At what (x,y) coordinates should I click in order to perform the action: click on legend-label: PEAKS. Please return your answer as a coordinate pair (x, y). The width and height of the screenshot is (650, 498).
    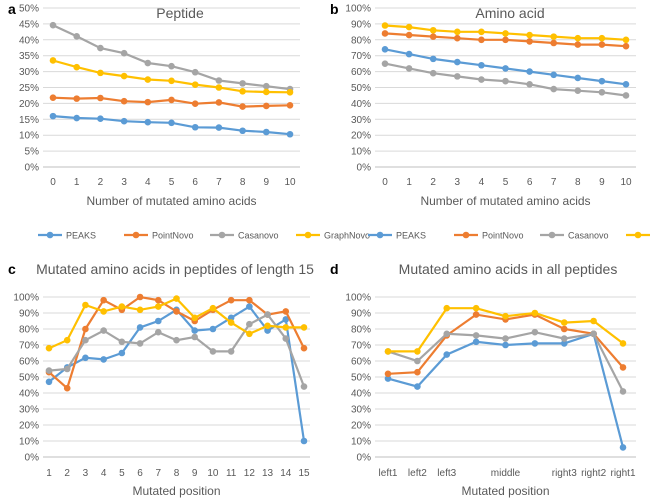
    Looking at the image, I should click on (411, 236).